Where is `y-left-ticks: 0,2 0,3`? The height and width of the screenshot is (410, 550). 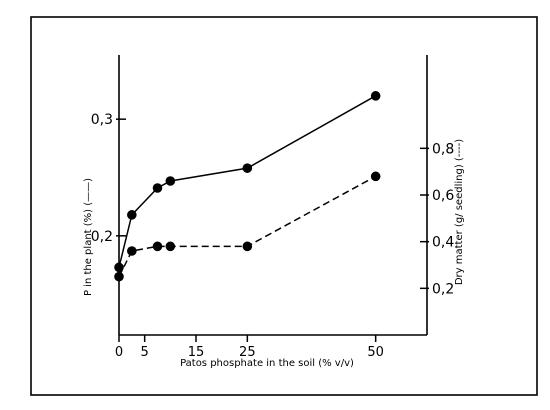 y-left-ticks: 0,2 0,3 is located at coordinates (108, 178).